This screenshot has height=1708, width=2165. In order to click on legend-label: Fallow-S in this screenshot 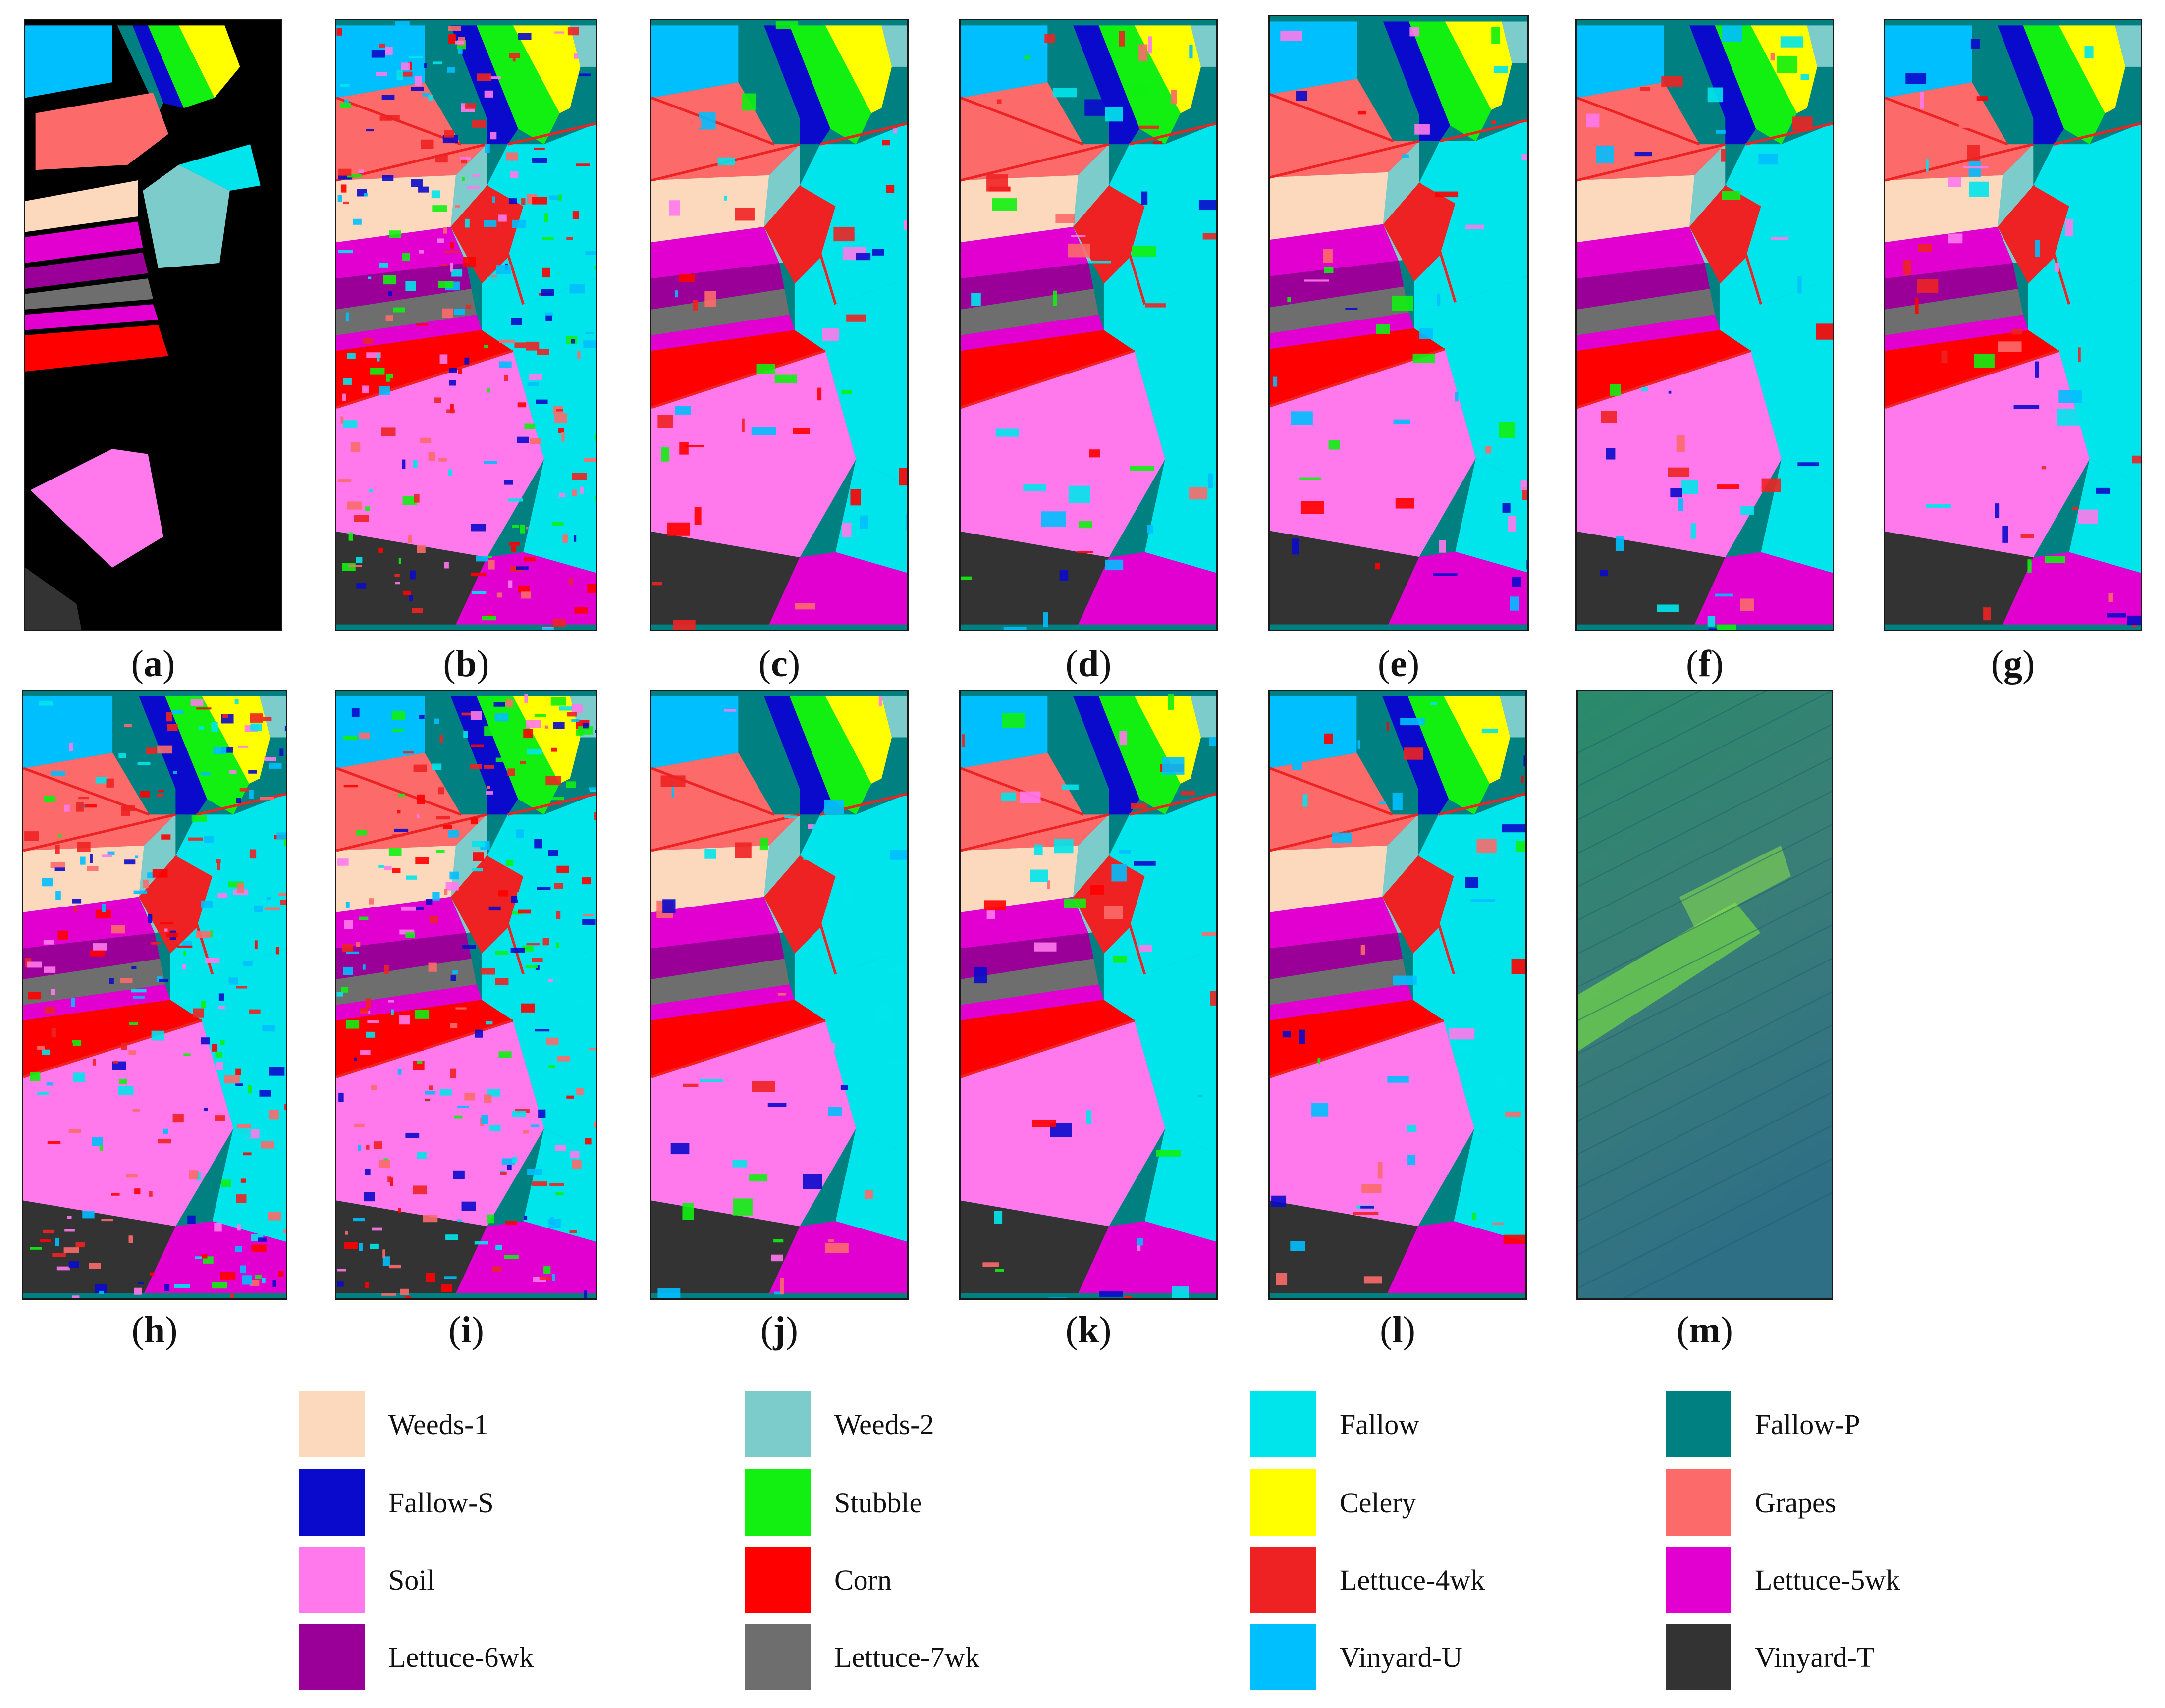, I will do `click(441, 1503)`.